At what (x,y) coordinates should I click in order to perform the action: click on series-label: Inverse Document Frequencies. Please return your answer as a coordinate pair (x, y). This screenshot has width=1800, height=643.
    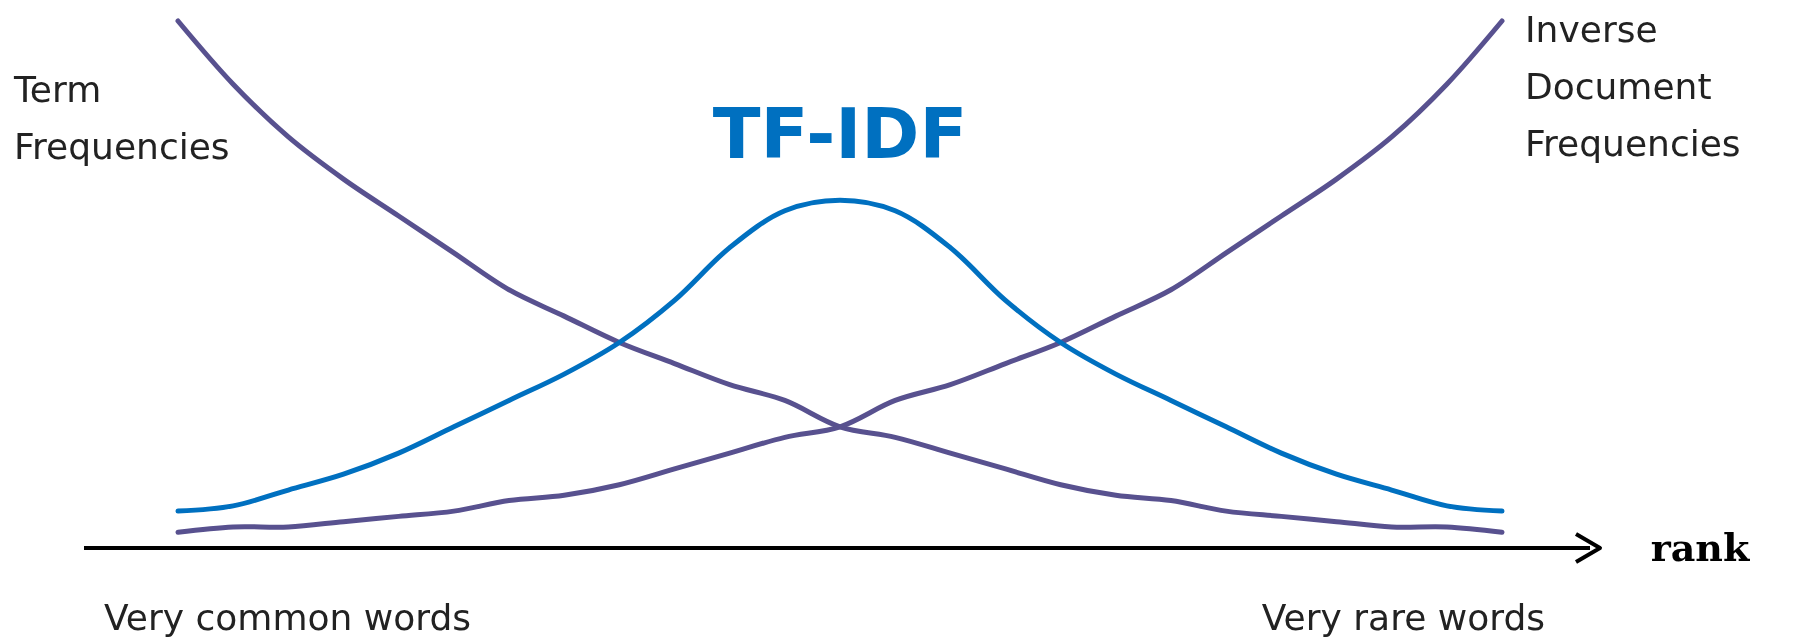
    Looking at the image, I should click on (1633, 86).